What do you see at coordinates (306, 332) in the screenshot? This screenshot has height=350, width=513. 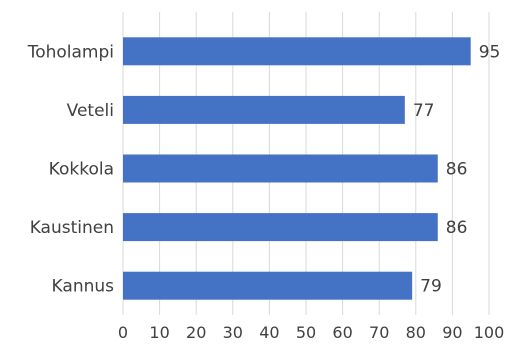 I see `x-tick-label: 50` at bounding box center [306, 332].